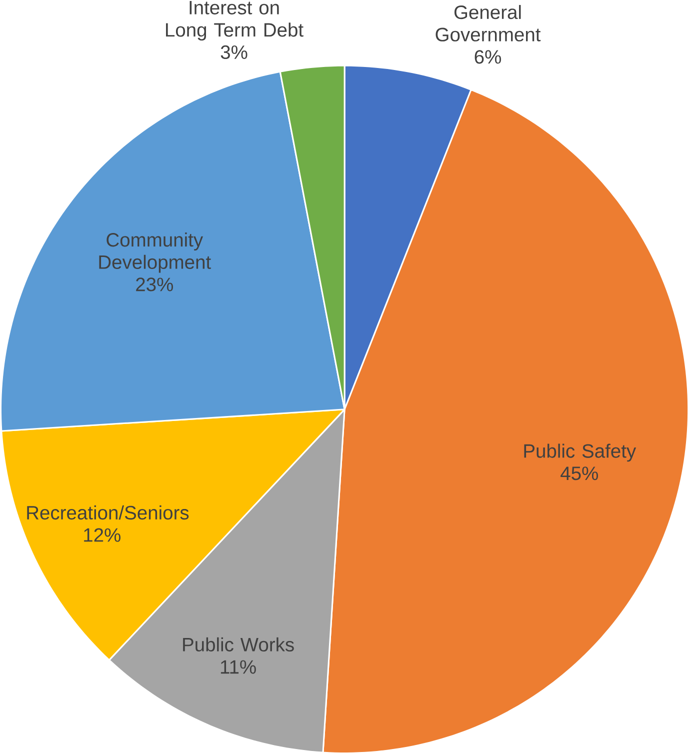  What do you see at coordinates (234, 52) in the screenshot?
I see `data-label: 3%` at bounding box center [234, 52].